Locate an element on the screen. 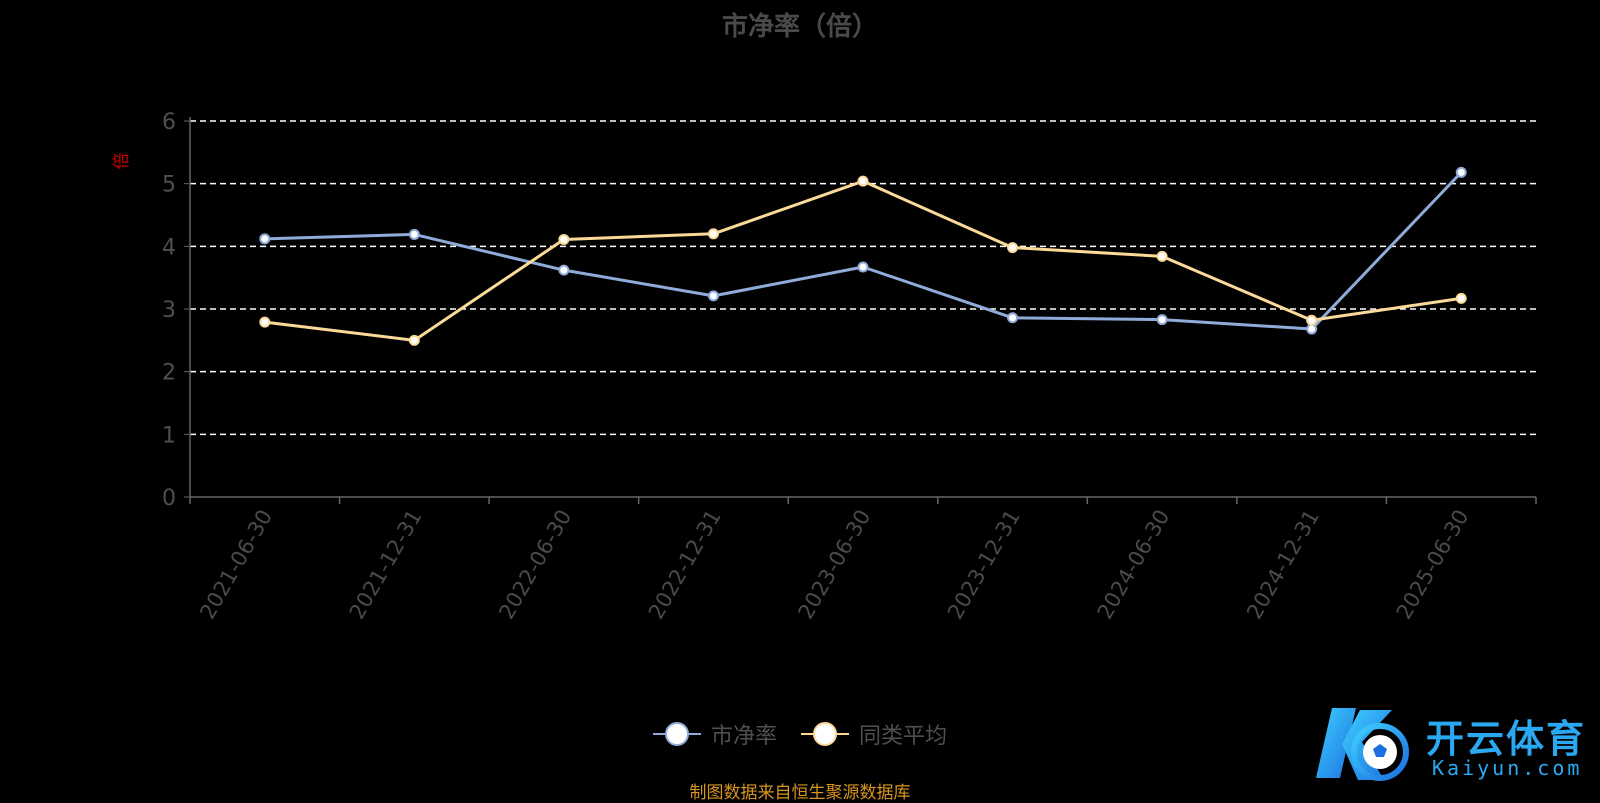  y-tick-label: 1 is located at coordinates (169, 435).